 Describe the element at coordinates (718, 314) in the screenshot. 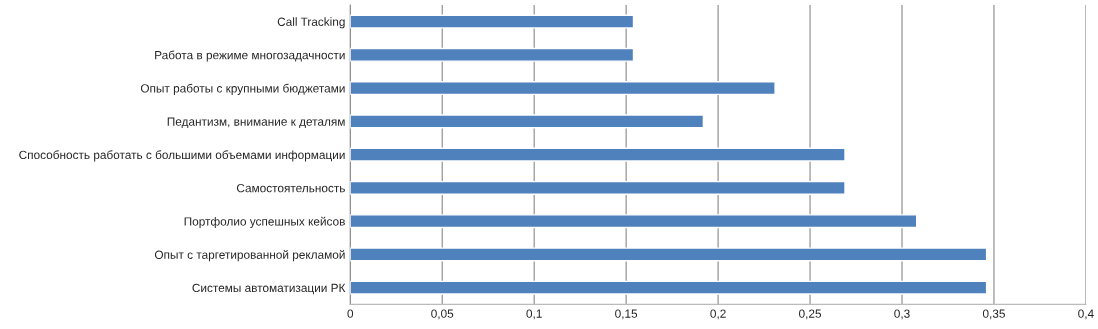

I see `x-tick-label: 0,2` at that location.